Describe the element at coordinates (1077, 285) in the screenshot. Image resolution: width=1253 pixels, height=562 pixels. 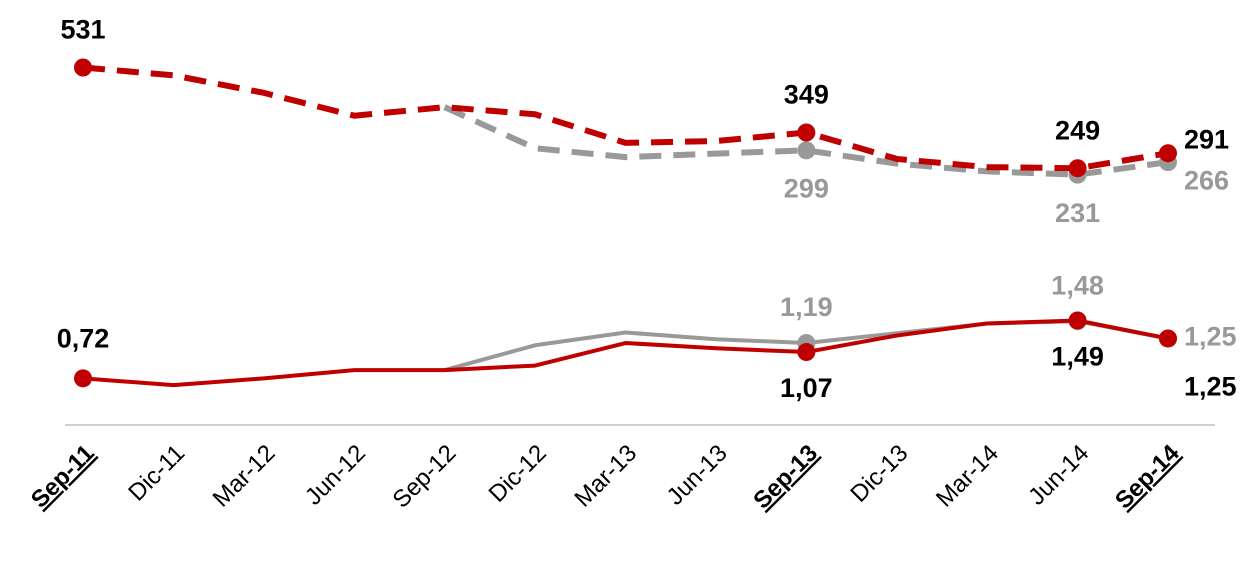
I see `data-label: 1,48` at that location.